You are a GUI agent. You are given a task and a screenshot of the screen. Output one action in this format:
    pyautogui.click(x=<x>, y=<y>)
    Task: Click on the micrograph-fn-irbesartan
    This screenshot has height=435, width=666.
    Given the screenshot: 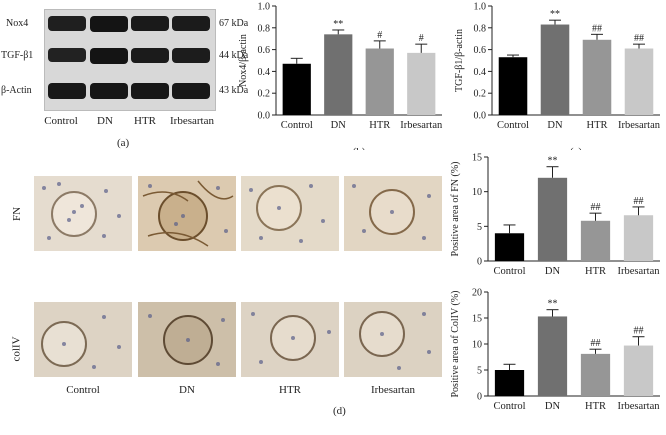 What is the action you would take?
    pyautogui.click(x=393, y=213)
    